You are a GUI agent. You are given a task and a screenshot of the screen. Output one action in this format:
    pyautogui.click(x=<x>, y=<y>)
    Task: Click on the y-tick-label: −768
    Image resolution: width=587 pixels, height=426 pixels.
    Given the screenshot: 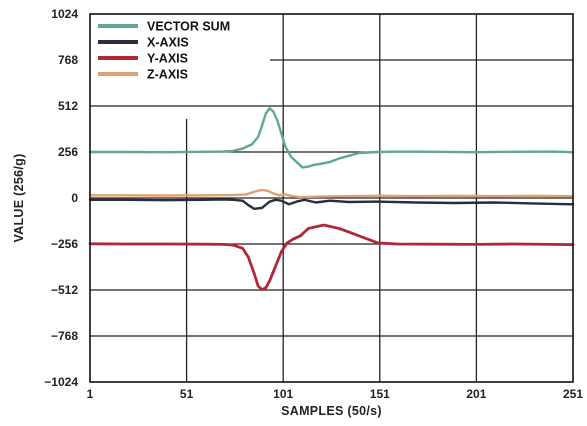 What is the action you would take?
    pyautogui.click(x=64, y=336)
    